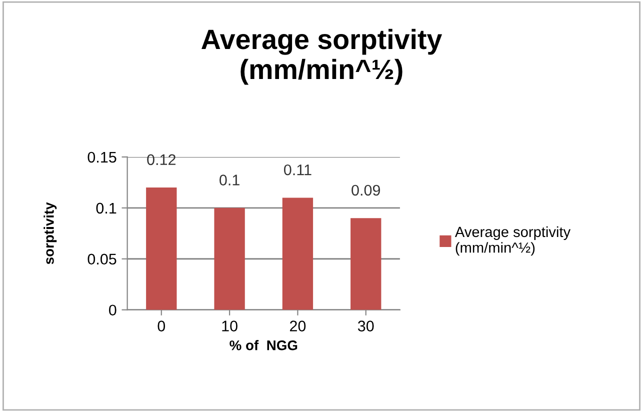 This screenshot has width=643, height=412. Describe the element at coordinates (322, 56) in the screenshot. I see `chart-title: Average sorptivity (mm/min^½)` at that location.